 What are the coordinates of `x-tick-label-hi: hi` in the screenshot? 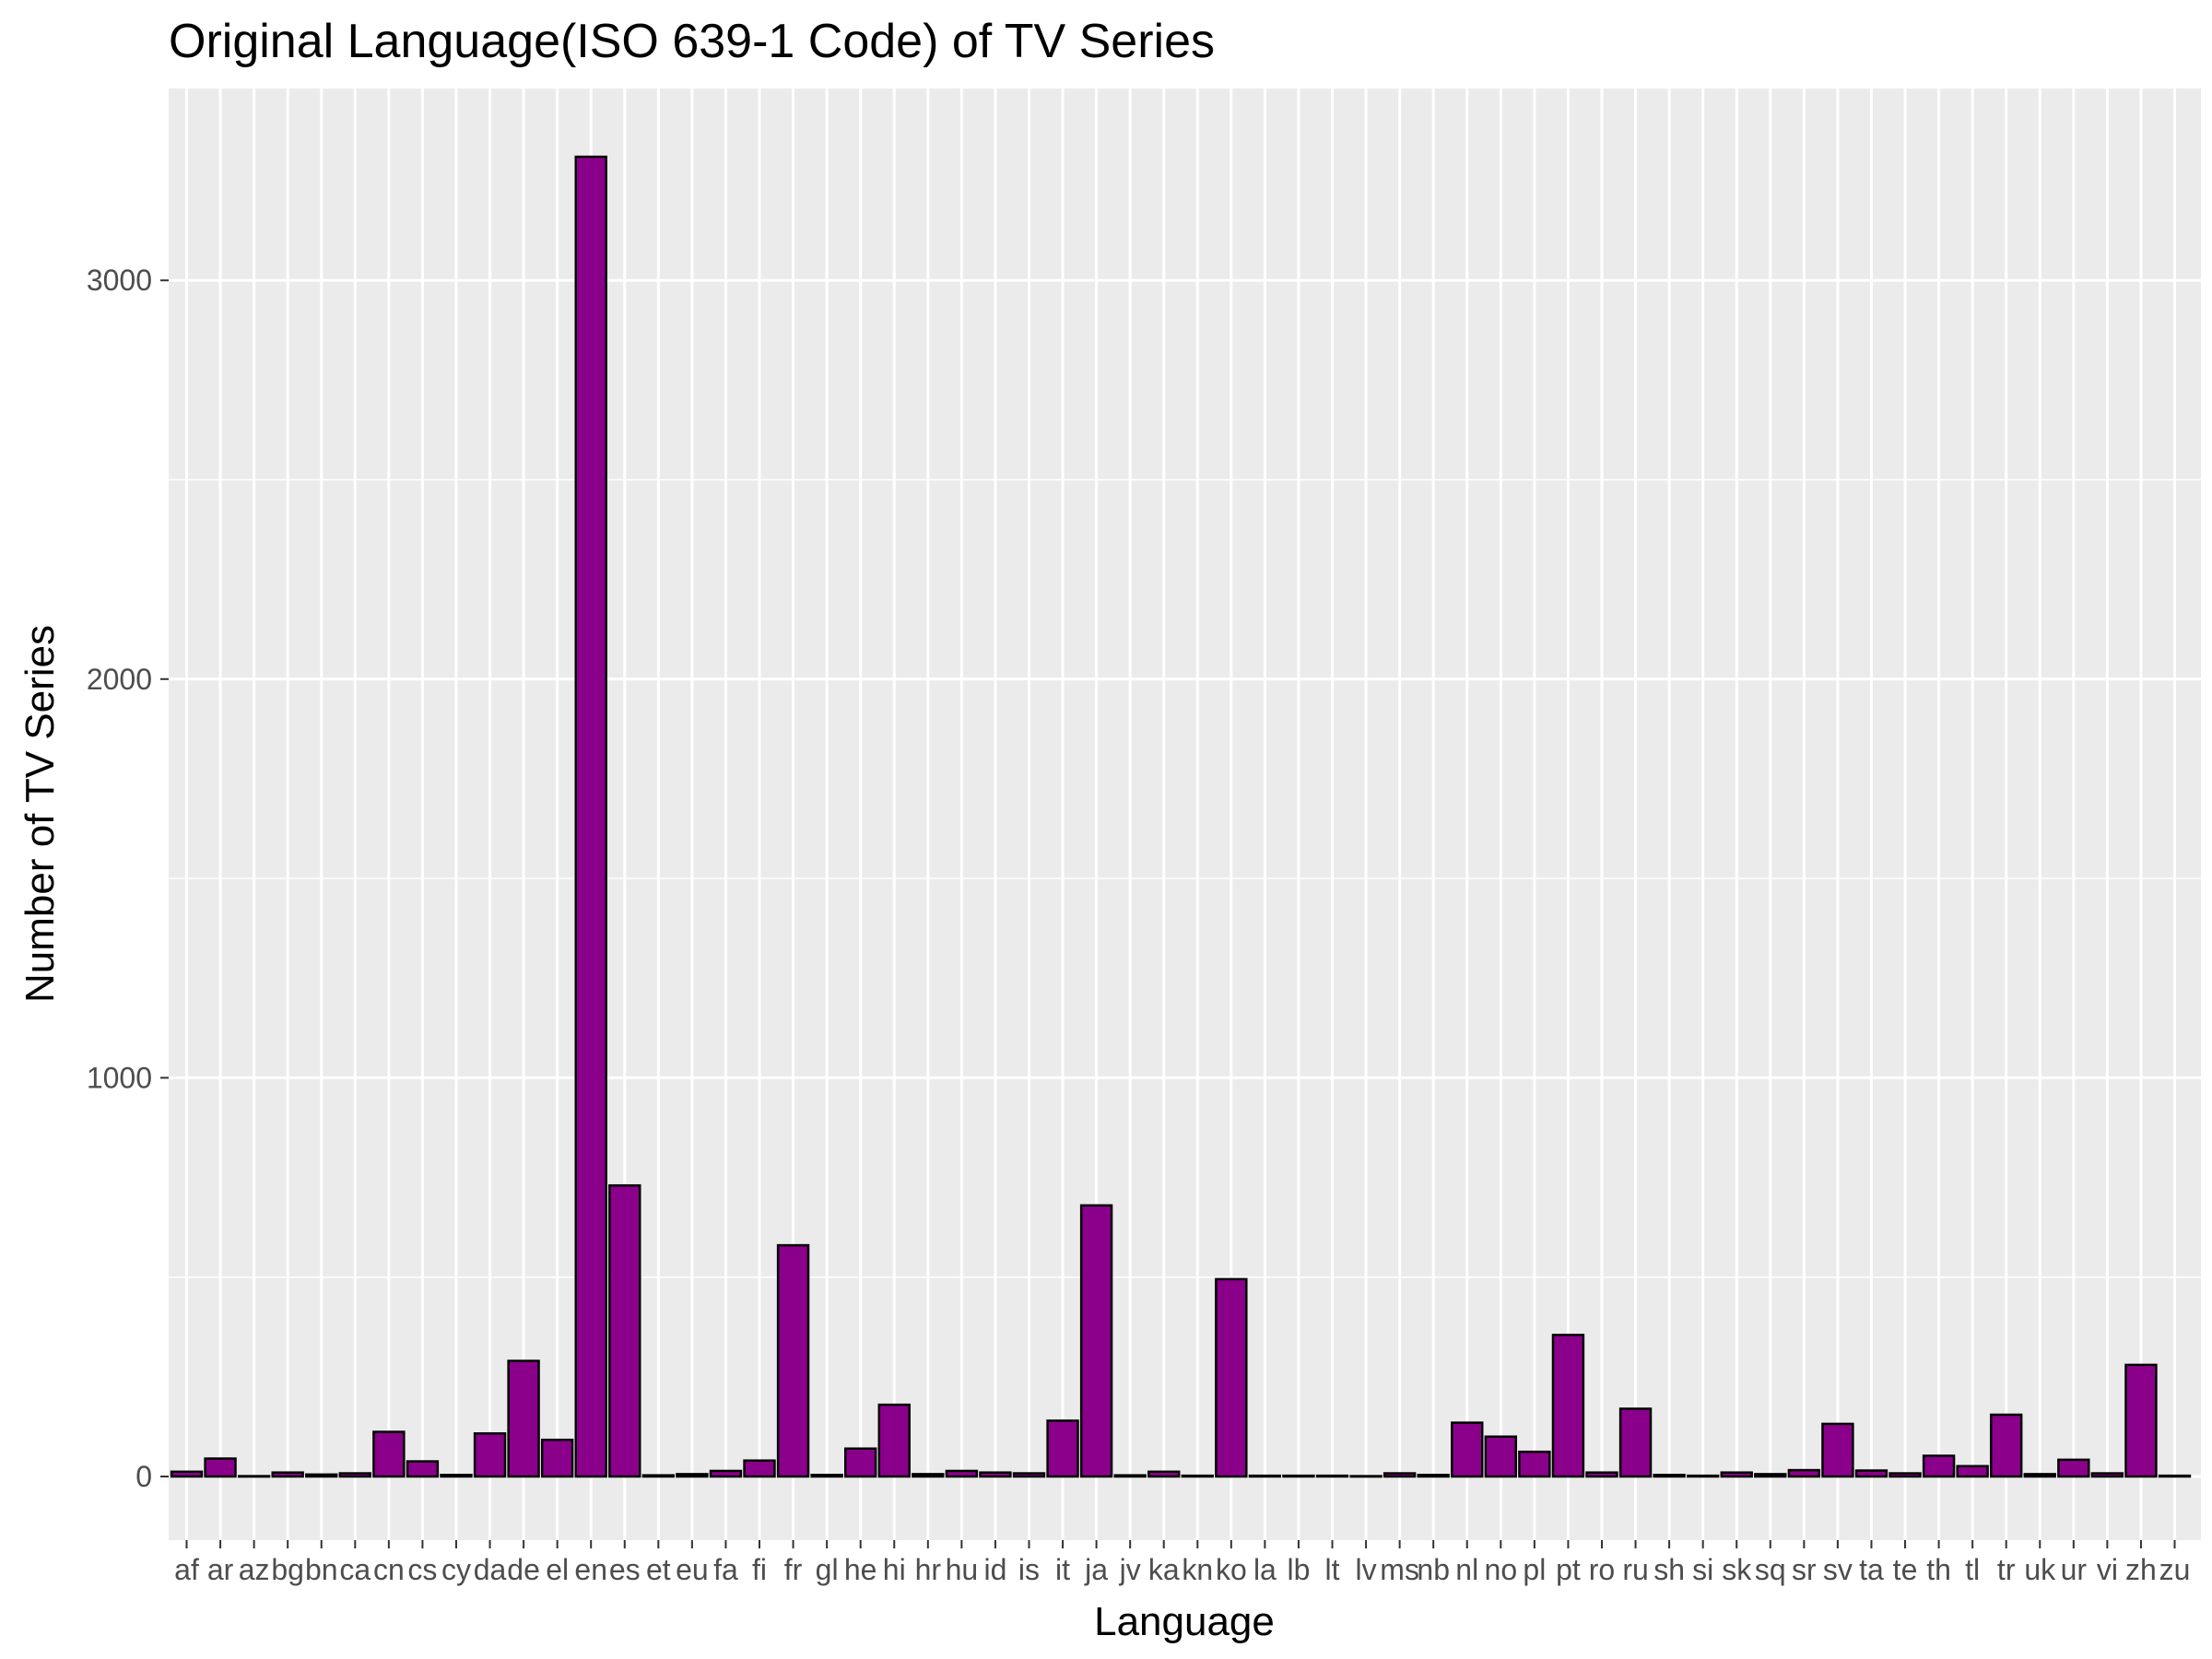 It's located at (894, 1569).